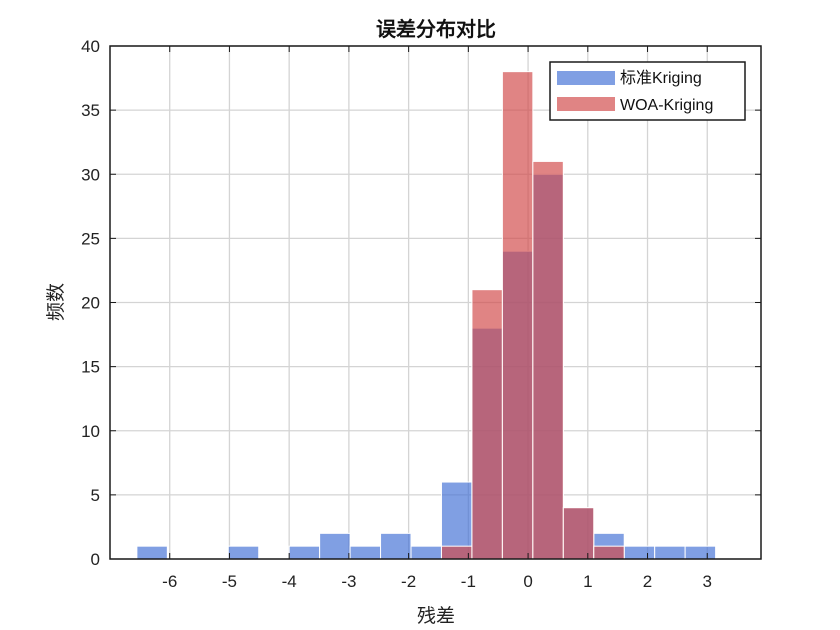  I want to click on y-tick-label: 0, so click(95, 559).